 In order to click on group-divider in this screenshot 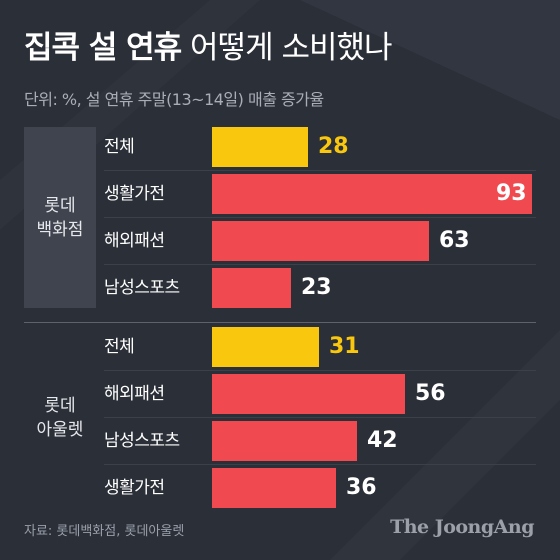, I will do `click(280, 322)`.